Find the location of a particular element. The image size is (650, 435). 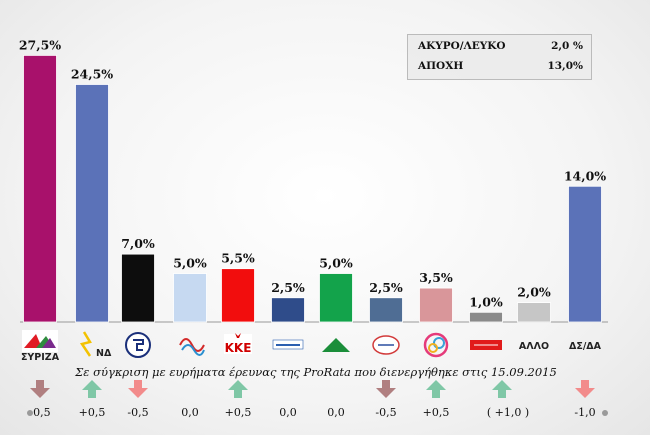

potami-wave-red is located at coordinates (192, 345).